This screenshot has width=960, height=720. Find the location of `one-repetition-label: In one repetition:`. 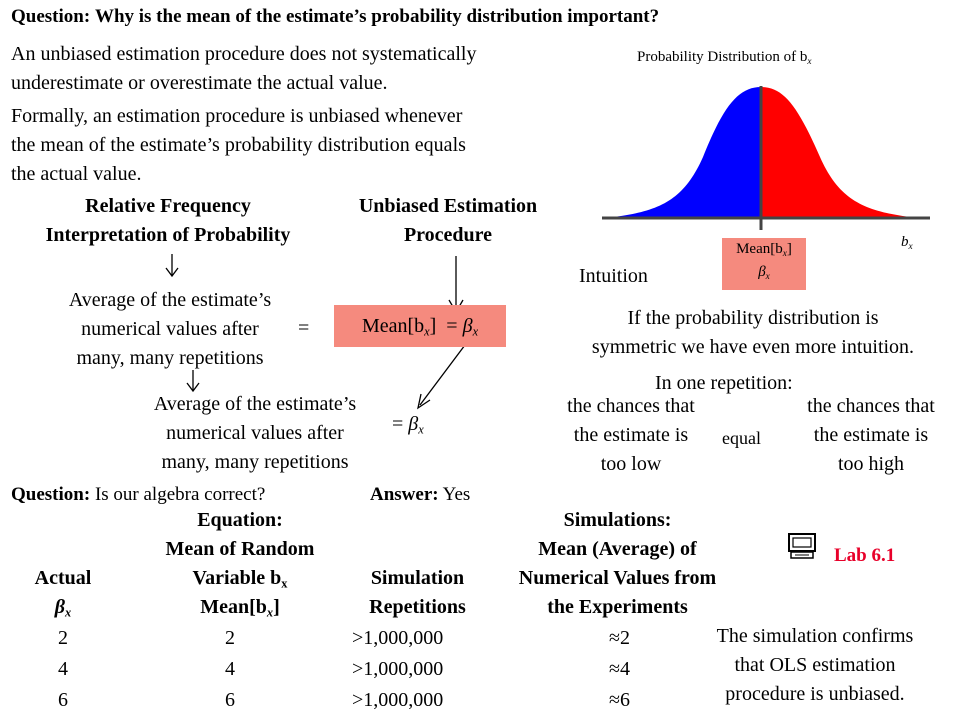

one-repetition-label: In one repetition: is located at coordinates (724, 383).